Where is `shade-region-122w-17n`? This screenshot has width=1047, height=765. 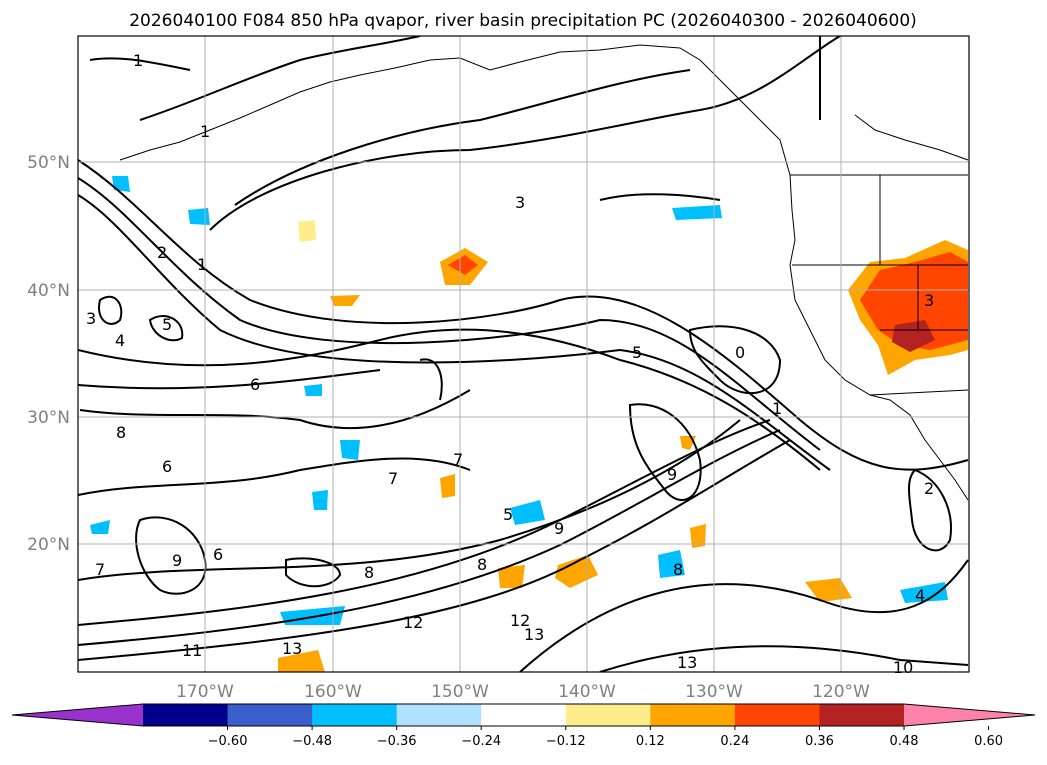 shade-region-122w-17n is located at coordinates (828, 590).